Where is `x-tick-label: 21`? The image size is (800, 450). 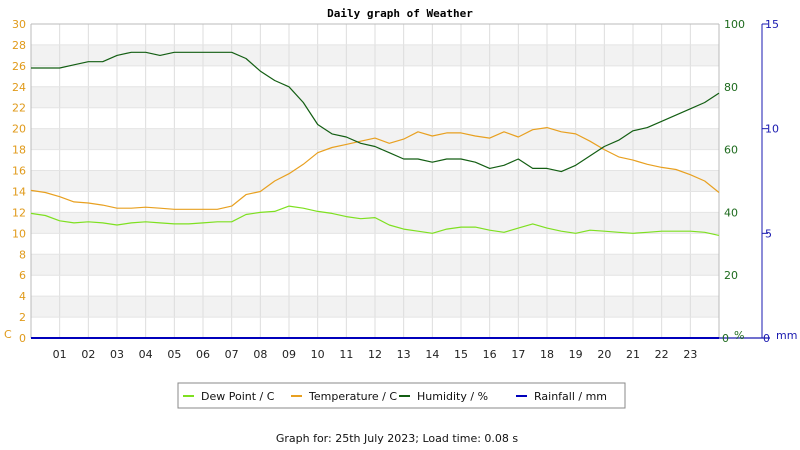
x-tick-label: 21 is located at coordinates (633, 354).